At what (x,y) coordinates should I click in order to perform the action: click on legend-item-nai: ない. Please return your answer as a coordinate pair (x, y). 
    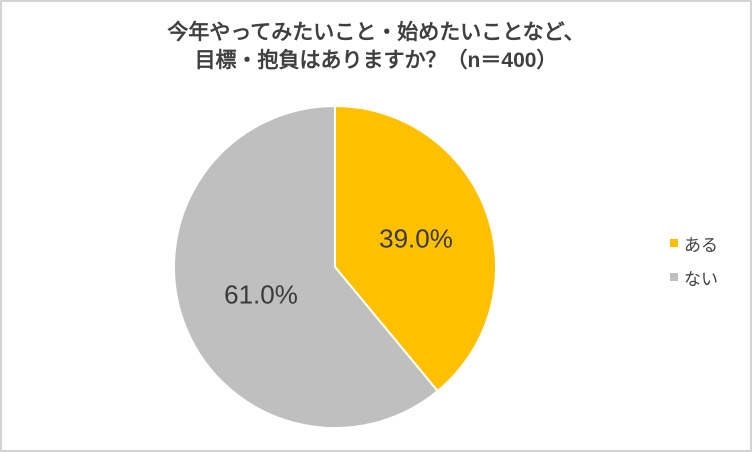
    Looking at the image, I should click on (694, 277).